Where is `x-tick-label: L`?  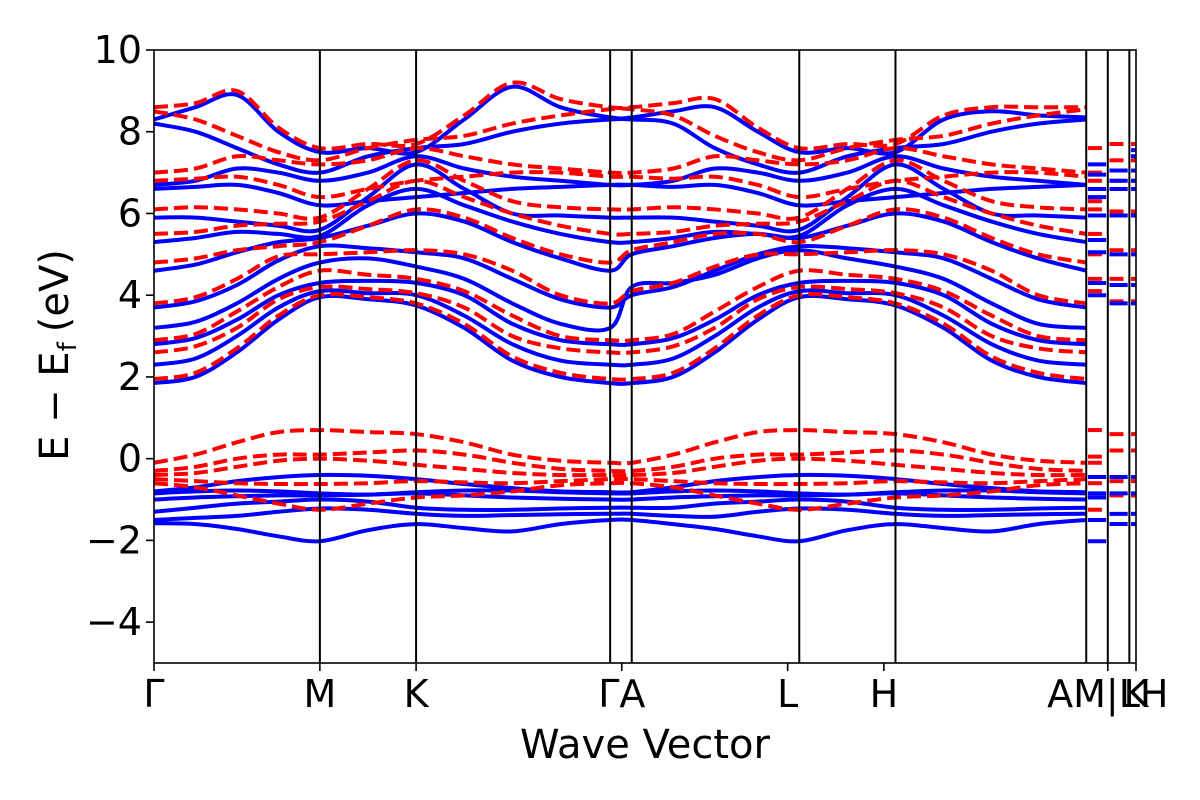
x-tick-label: L is located at coordinates (787, 694).